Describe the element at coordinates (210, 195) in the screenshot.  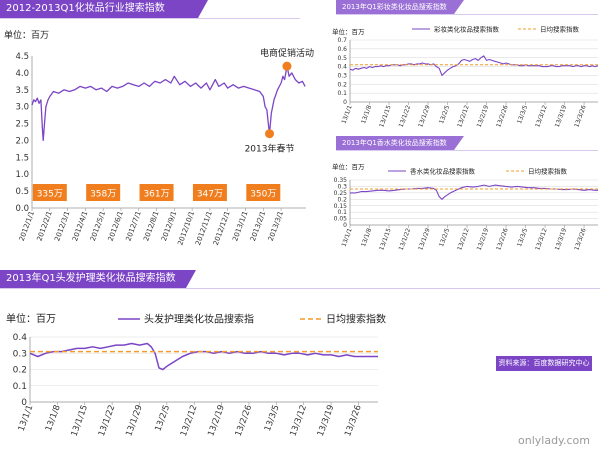
I see `annual-total-label: 347万` at that location.